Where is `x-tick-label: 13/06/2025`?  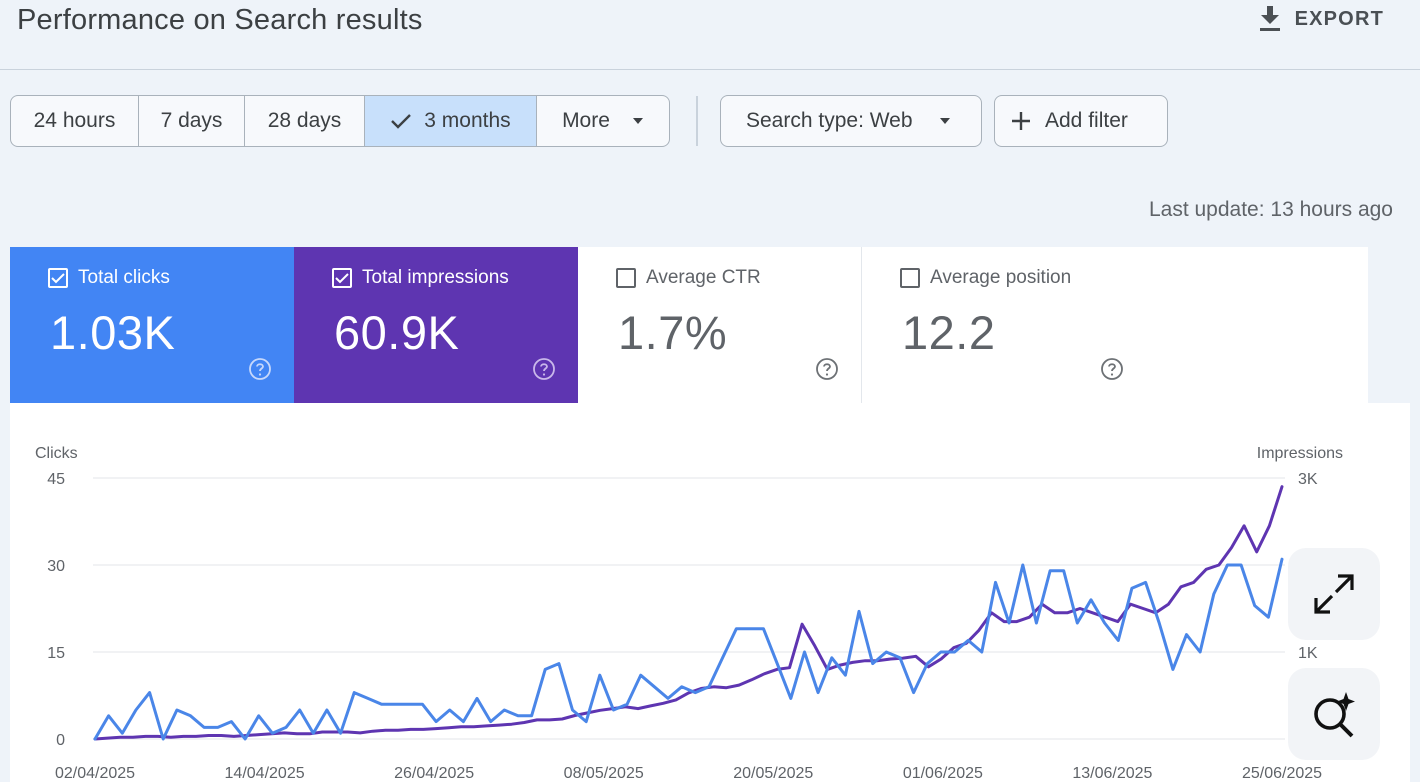 x-tick-label: 13/06/2025 is located at coordinates (1112, 773).